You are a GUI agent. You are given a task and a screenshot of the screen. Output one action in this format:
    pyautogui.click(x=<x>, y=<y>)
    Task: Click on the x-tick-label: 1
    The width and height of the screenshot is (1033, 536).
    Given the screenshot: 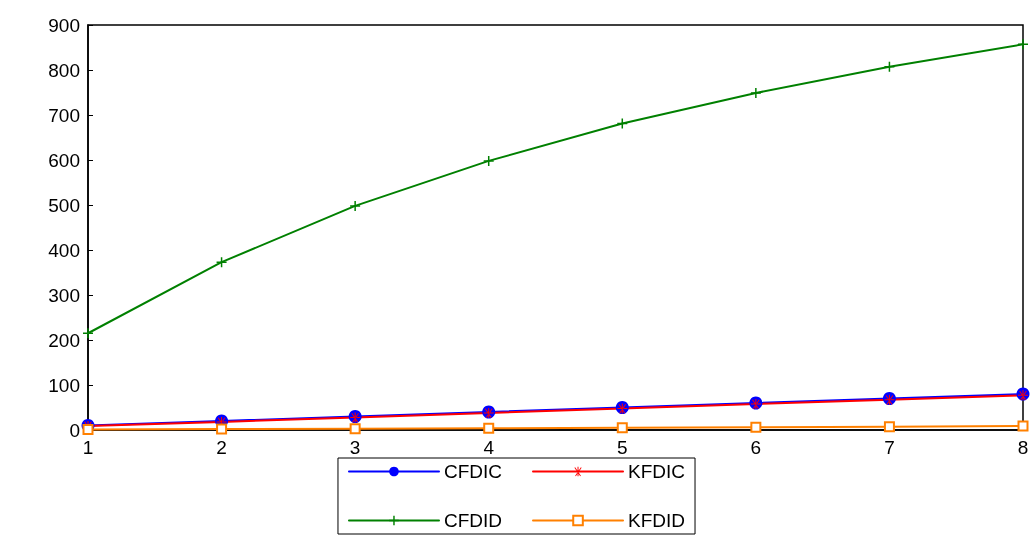 What is the action you would take?
    pyautogui.click(x=88, y=447)
    